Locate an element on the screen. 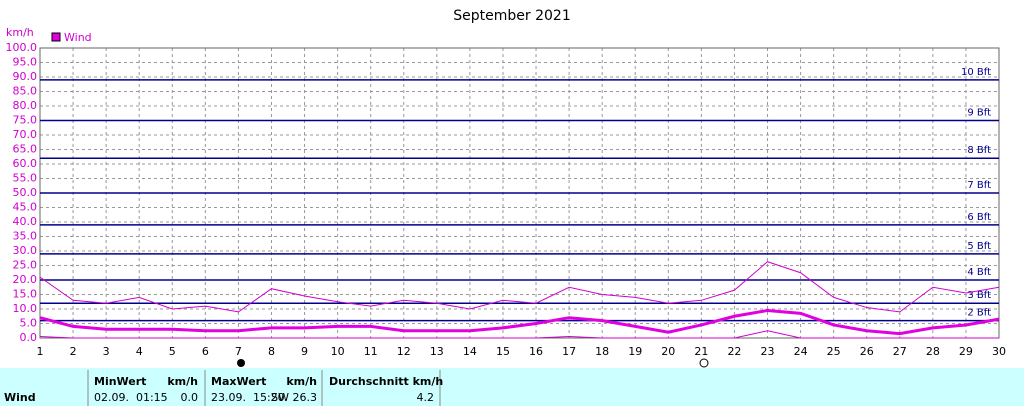 The image size is (1024, 410). col-date: 23.09. 15:20 is located at coordinates (248, 397).